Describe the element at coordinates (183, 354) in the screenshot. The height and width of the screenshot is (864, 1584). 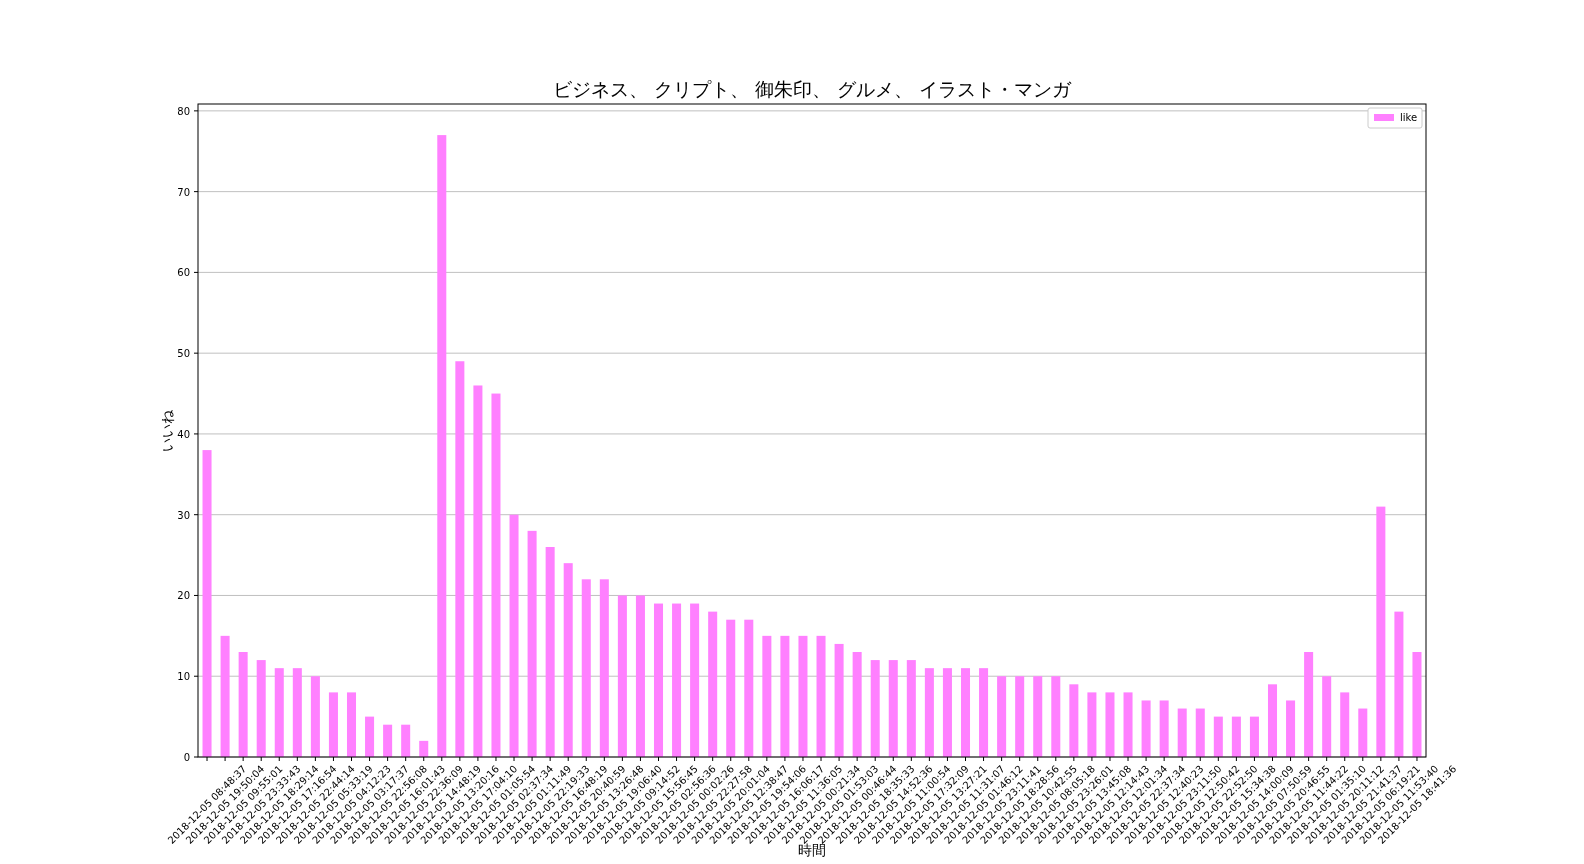
I see `y-tick-label: 50` at that location.